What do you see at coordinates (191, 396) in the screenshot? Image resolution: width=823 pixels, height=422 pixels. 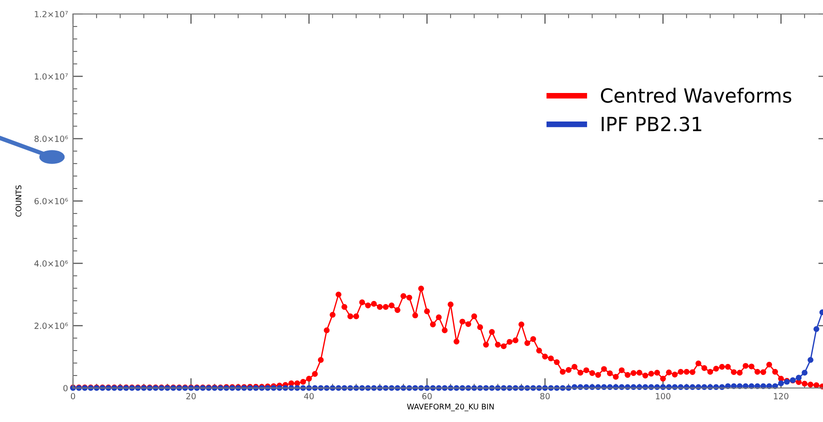 I see `x-tick-label: 20` at bounding box center [191, 396].